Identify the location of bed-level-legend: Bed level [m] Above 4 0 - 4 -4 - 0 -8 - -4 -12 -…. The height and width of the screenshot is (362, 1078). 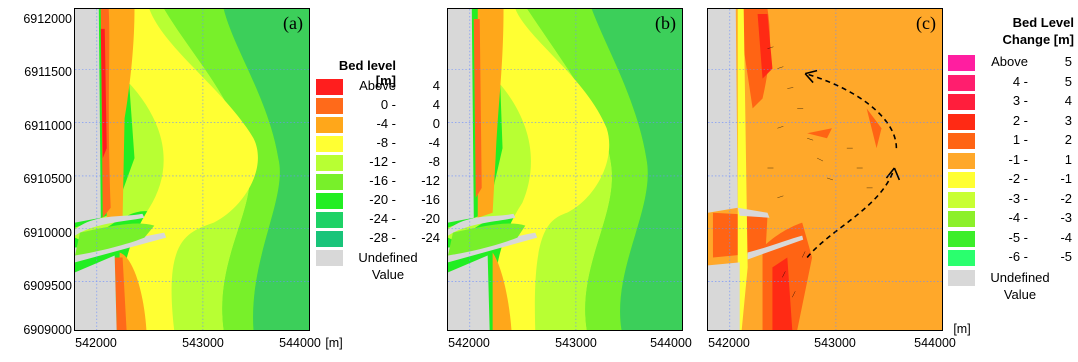
(381, 183).